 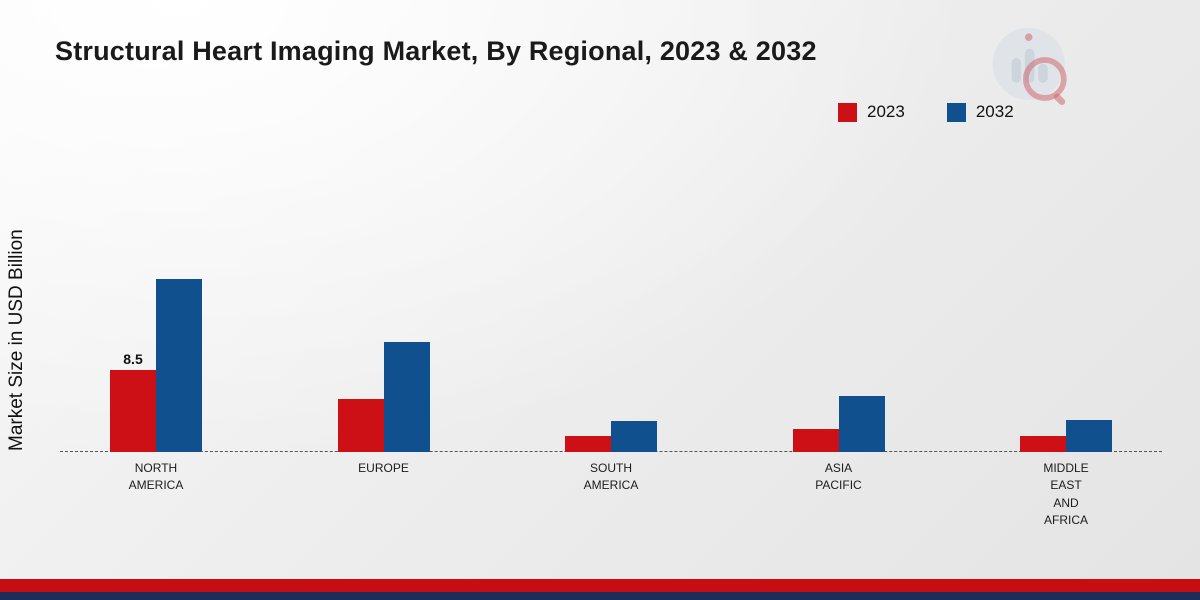 I want to click on footer-red-stripe, so click(x=600, y=585).